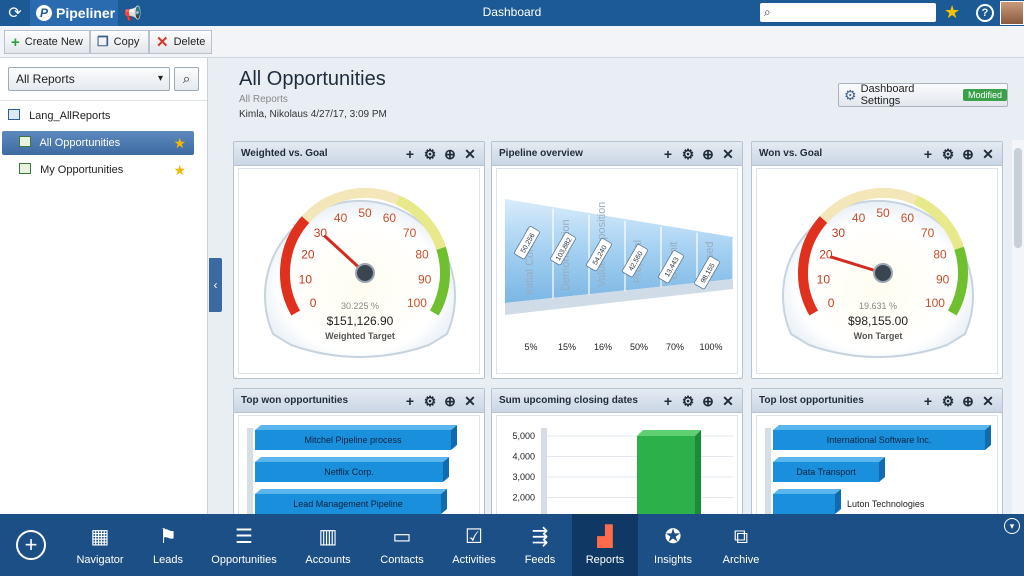 This screenshot has width=1024, height=576. Describe the element at coordinates (98, 170) in the screenshot. I see `tree-item-my-opportunities: My Opportunities ★` at that location.